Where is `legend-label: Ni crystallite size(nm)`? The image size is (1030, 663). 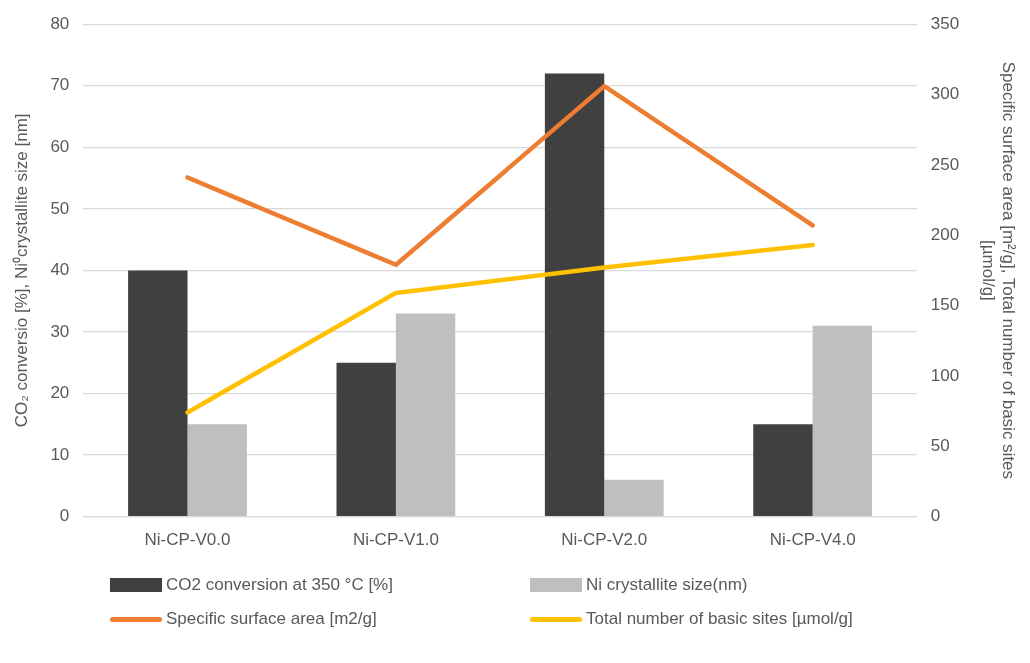 legend-label: Ni crystallite size(nm) is located at coordinates (667, 585).